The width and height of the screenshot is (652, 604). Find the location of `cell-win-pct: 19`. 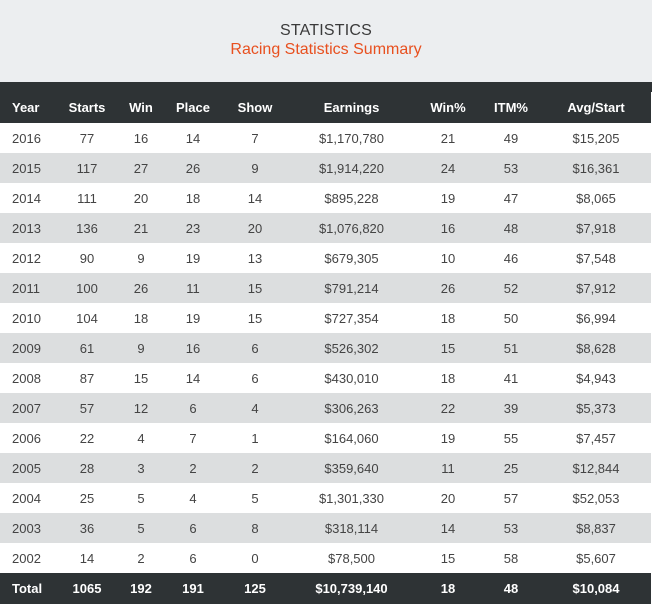

cell-win-pct: 19 is located at coordinates (448, 438).